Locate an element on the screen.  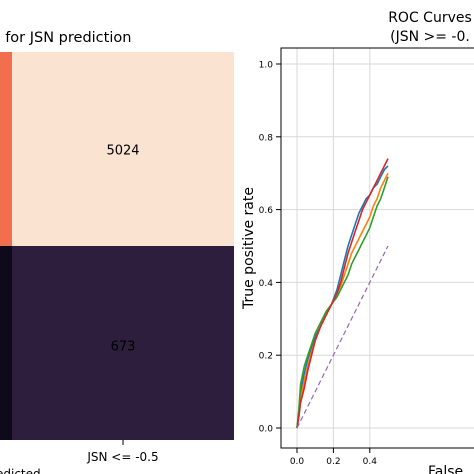
roc-xlabel: False is located at coordinates (445, 469).